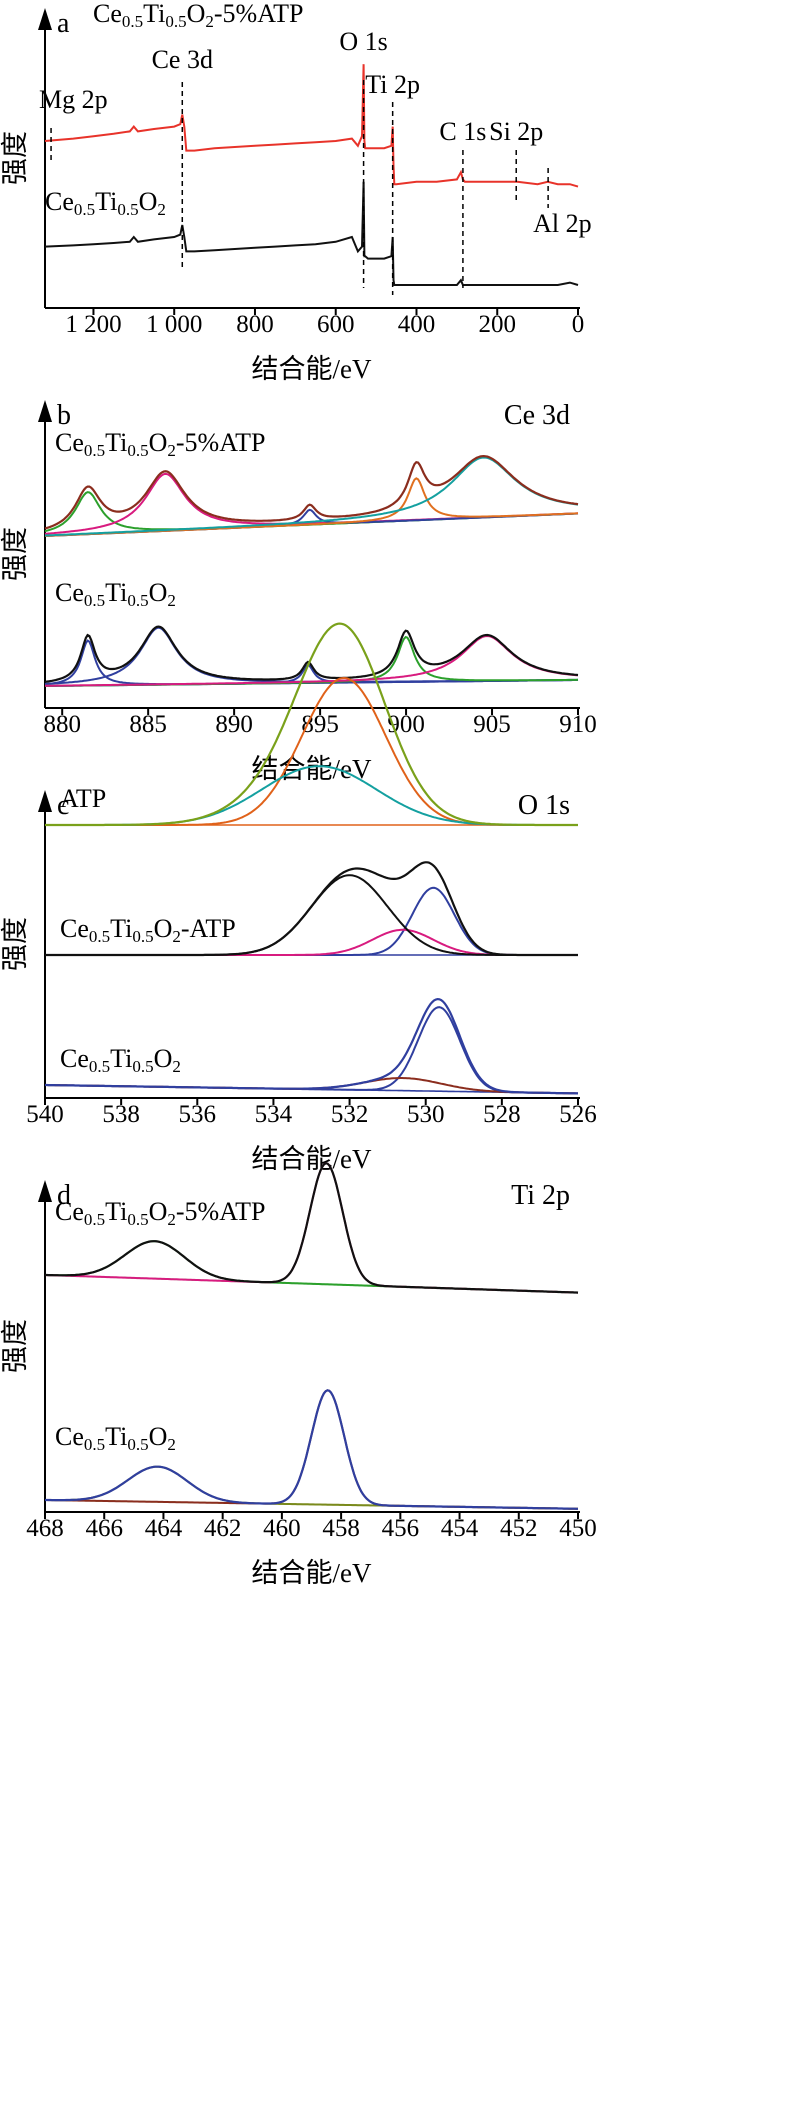 This screenshot has height=2107, width=800. What do you see at coordinates (336, 324) in the screenshot?
I see `x-tick-label: 600` at bounding box center [336, 324].